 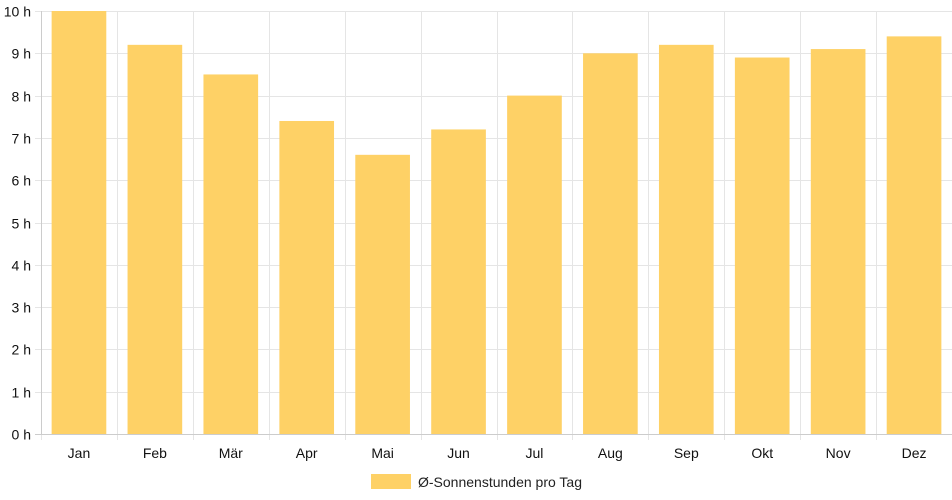 What do you see at coordinates (155, 239) in the screenshot?
I see `bar-feb` at bounding box center [155, 239].